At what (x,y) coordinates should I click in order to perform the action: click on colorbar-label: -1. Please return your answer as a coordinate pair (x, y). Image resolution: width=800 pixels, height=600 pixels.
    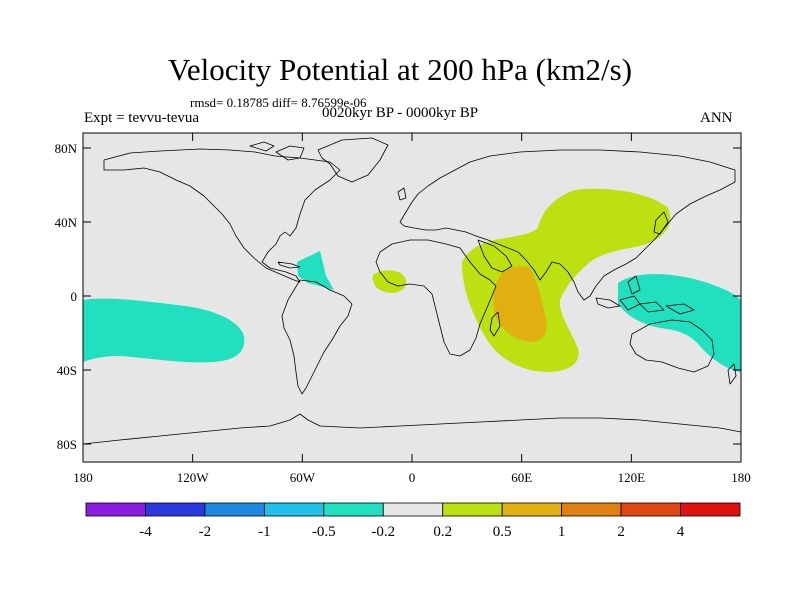
    Looking at the image, I should click on (264, 532).